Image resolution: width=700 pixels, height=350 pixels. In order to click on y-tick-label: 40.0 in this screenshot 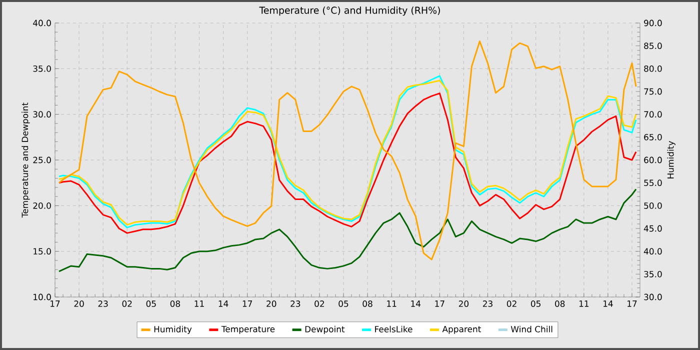, I will do `click(42, 23)`.